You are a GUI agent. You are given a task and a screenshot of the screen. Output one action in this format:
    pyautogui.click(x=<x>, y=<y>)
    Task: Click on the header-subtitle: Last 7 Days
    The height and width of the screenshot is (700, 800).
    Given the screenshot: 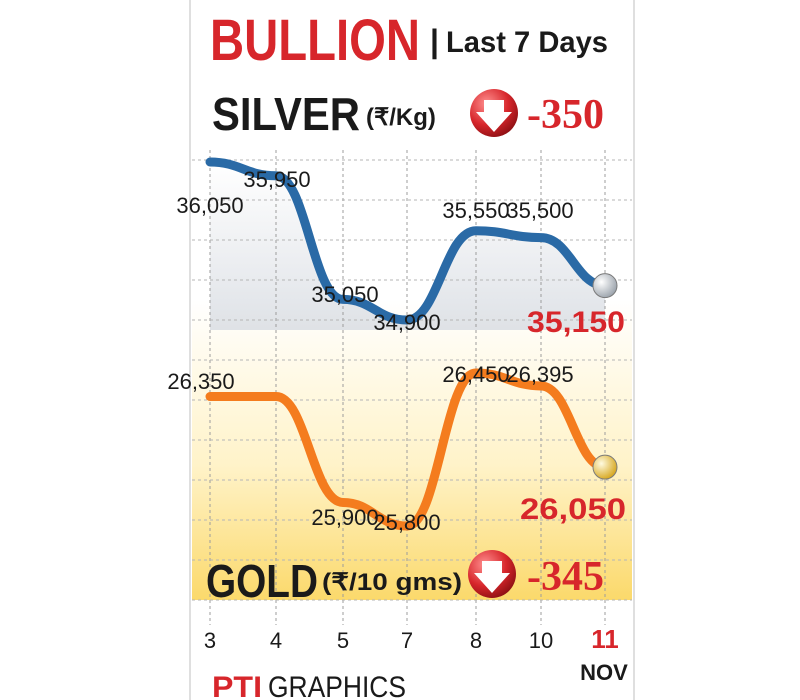 What is the action you would take?
    pyautogui.click(x=527, y=42)
    